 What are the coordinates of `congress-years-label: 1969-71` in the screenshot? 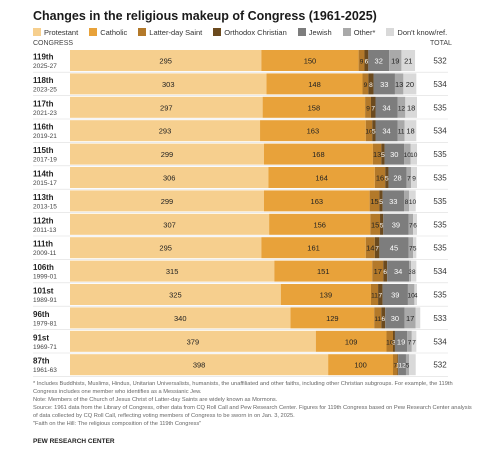 It's located at (45, 347).